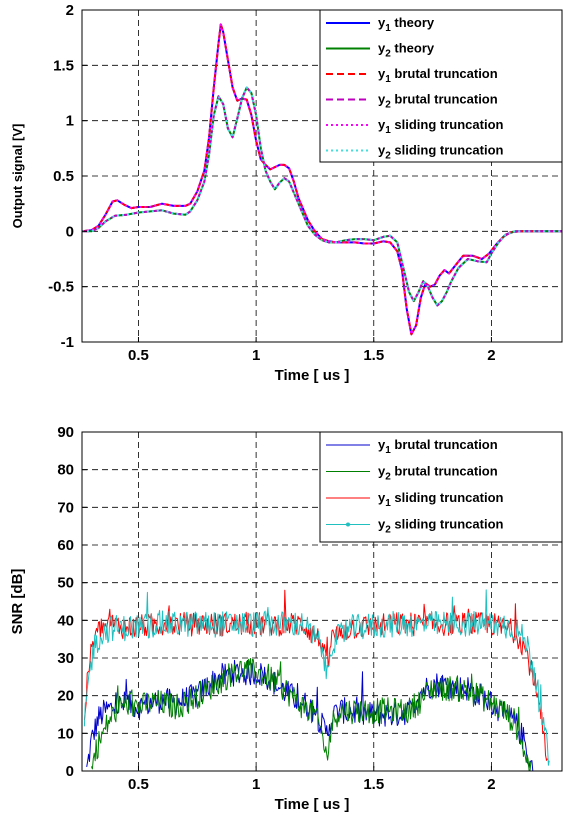 This screenshot has width=563, height=818. What do you see at coordinates (406, 24) in the screenshot?
I see `legend-label: y1 theory` at bounding box center [406, 24].